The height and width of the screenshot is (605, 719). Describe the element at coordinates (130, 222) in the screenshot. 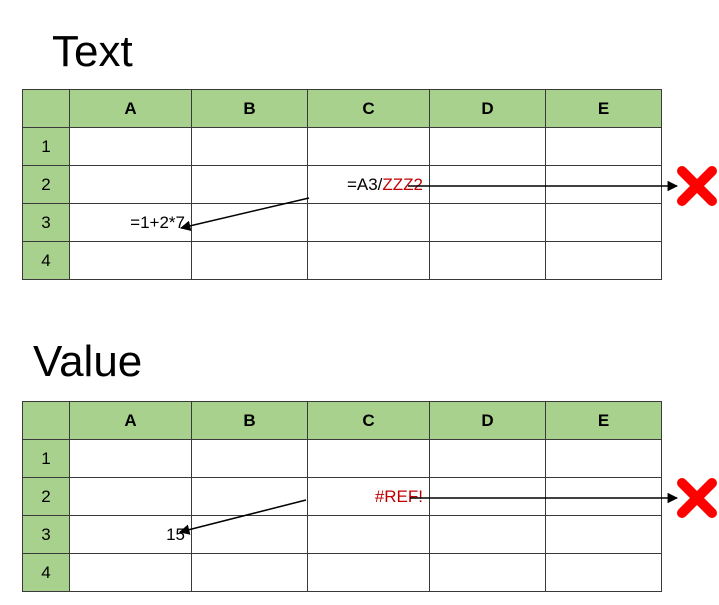

I see `cell-a3-formula: =1+2*7` at that location.